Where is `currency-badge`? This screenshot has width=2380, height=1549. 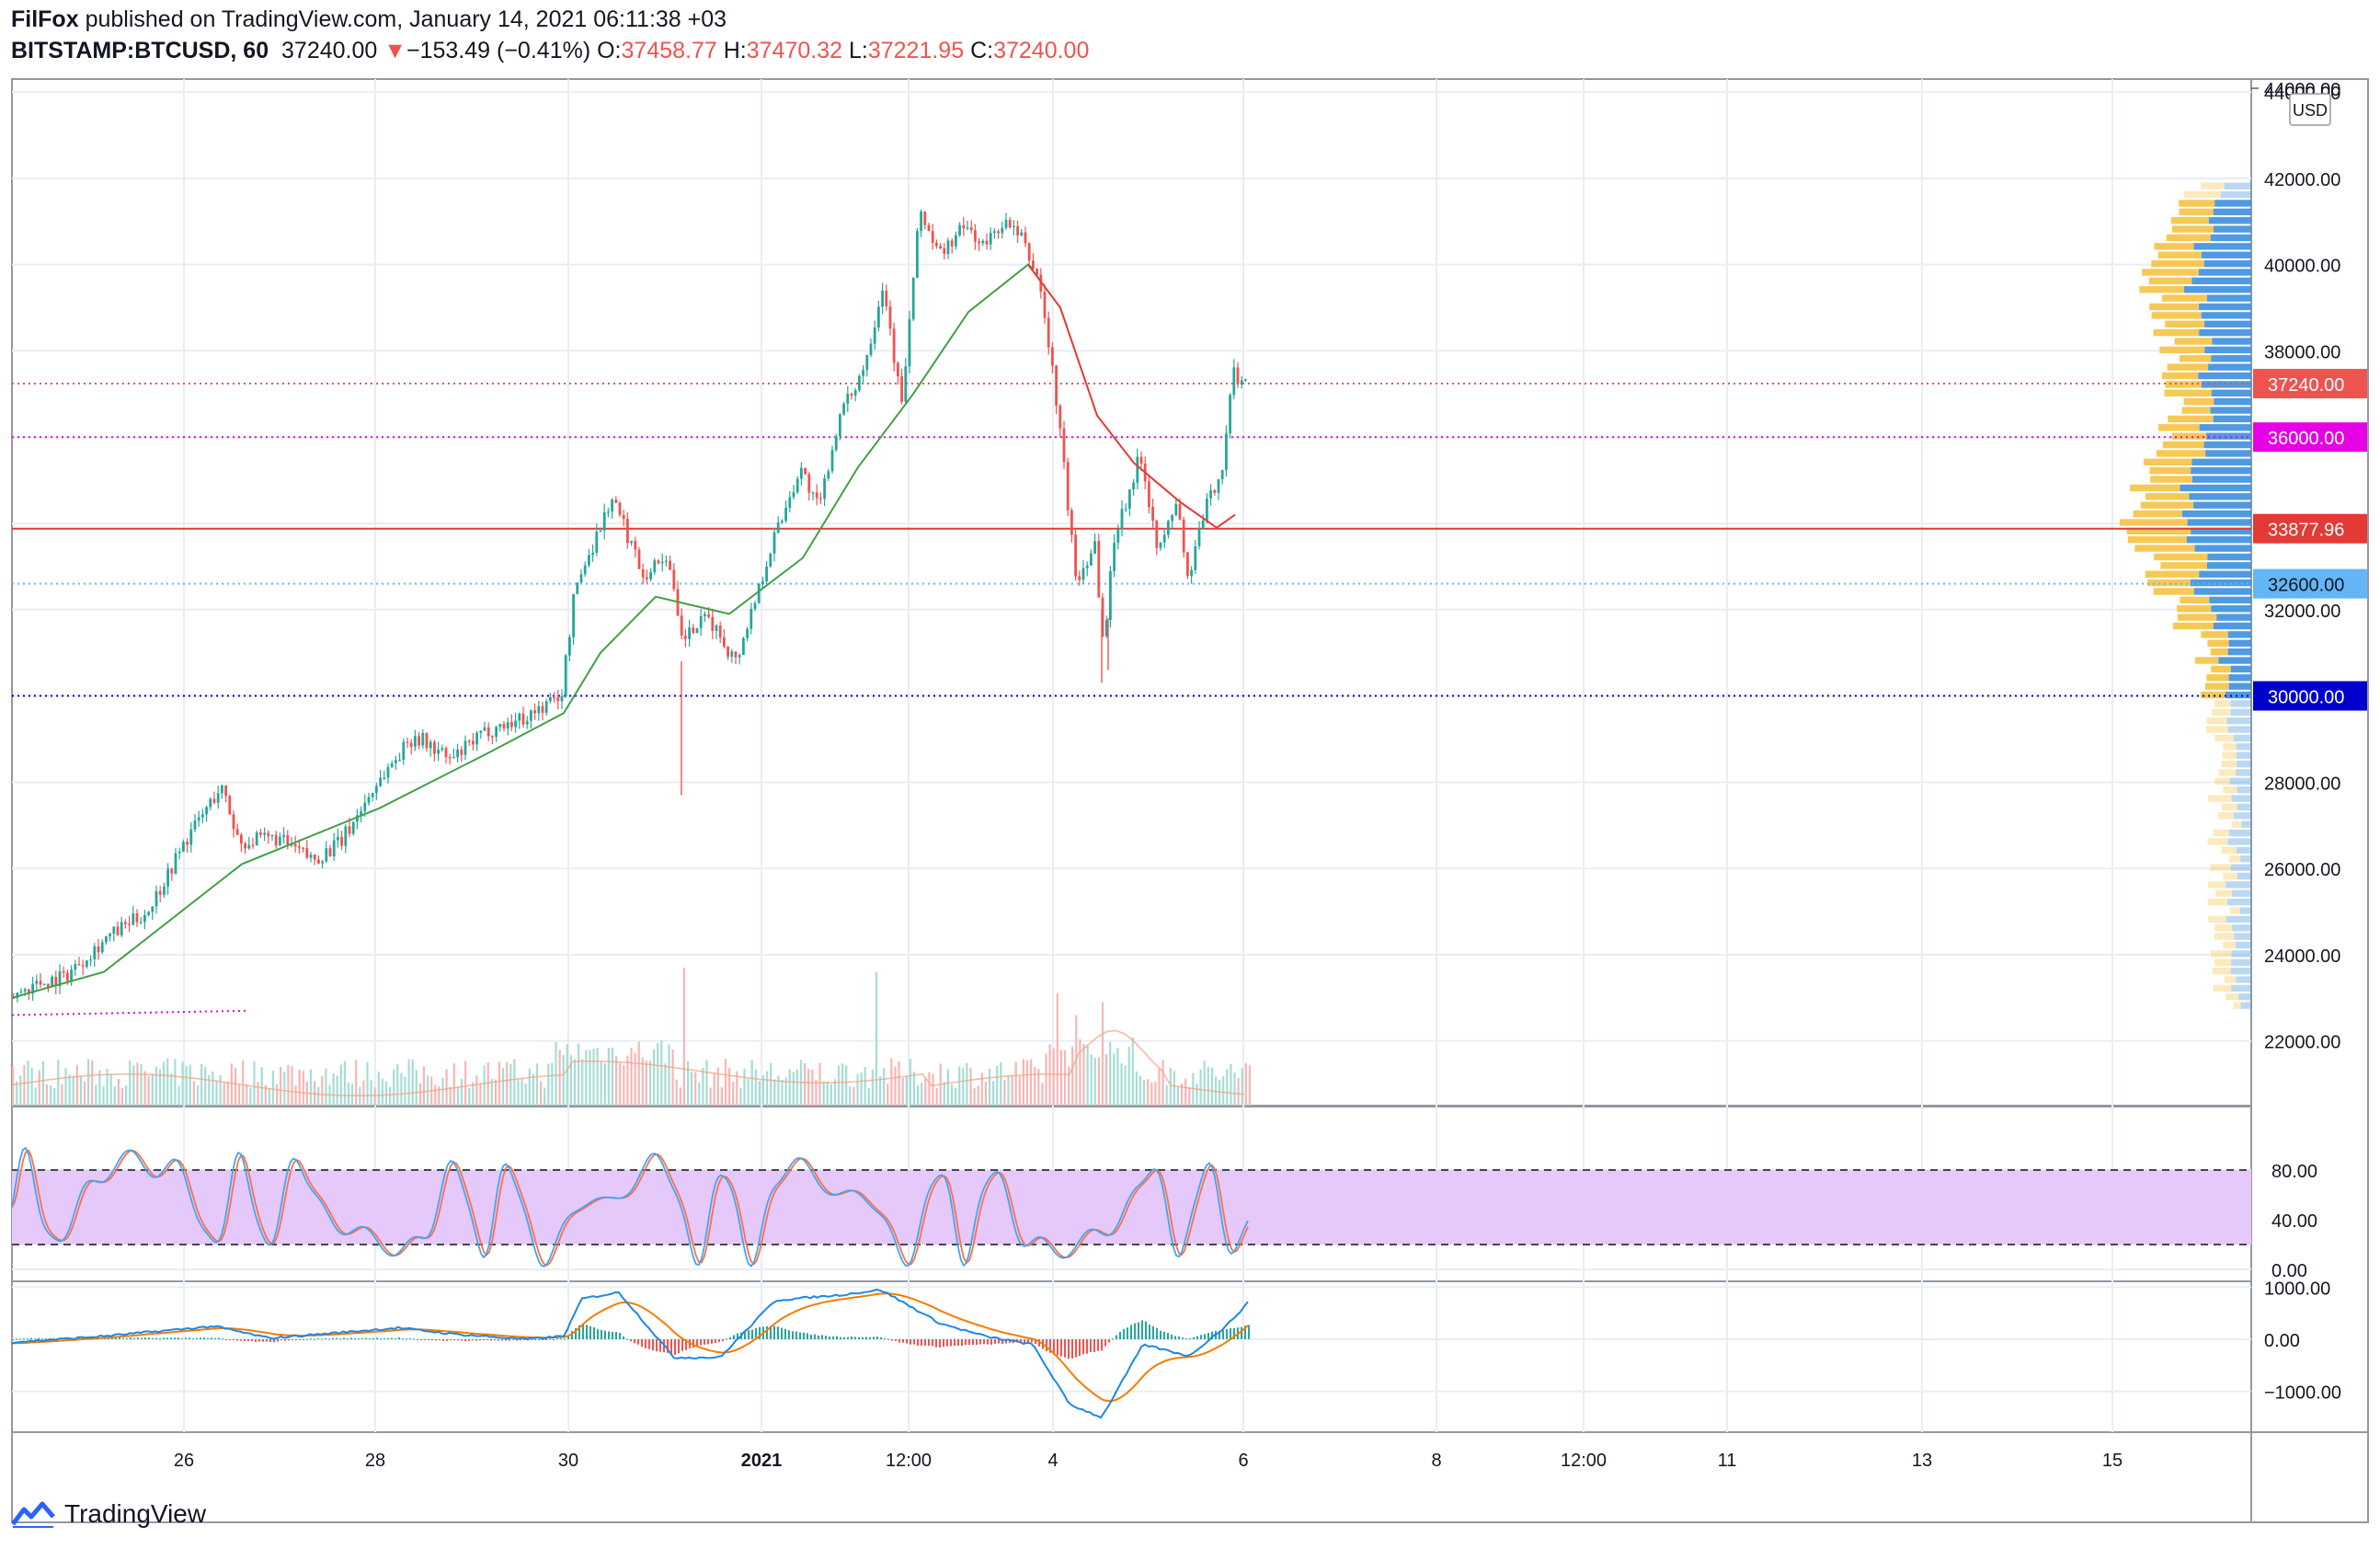
currency-badge is located at coordinates (2310, 110).